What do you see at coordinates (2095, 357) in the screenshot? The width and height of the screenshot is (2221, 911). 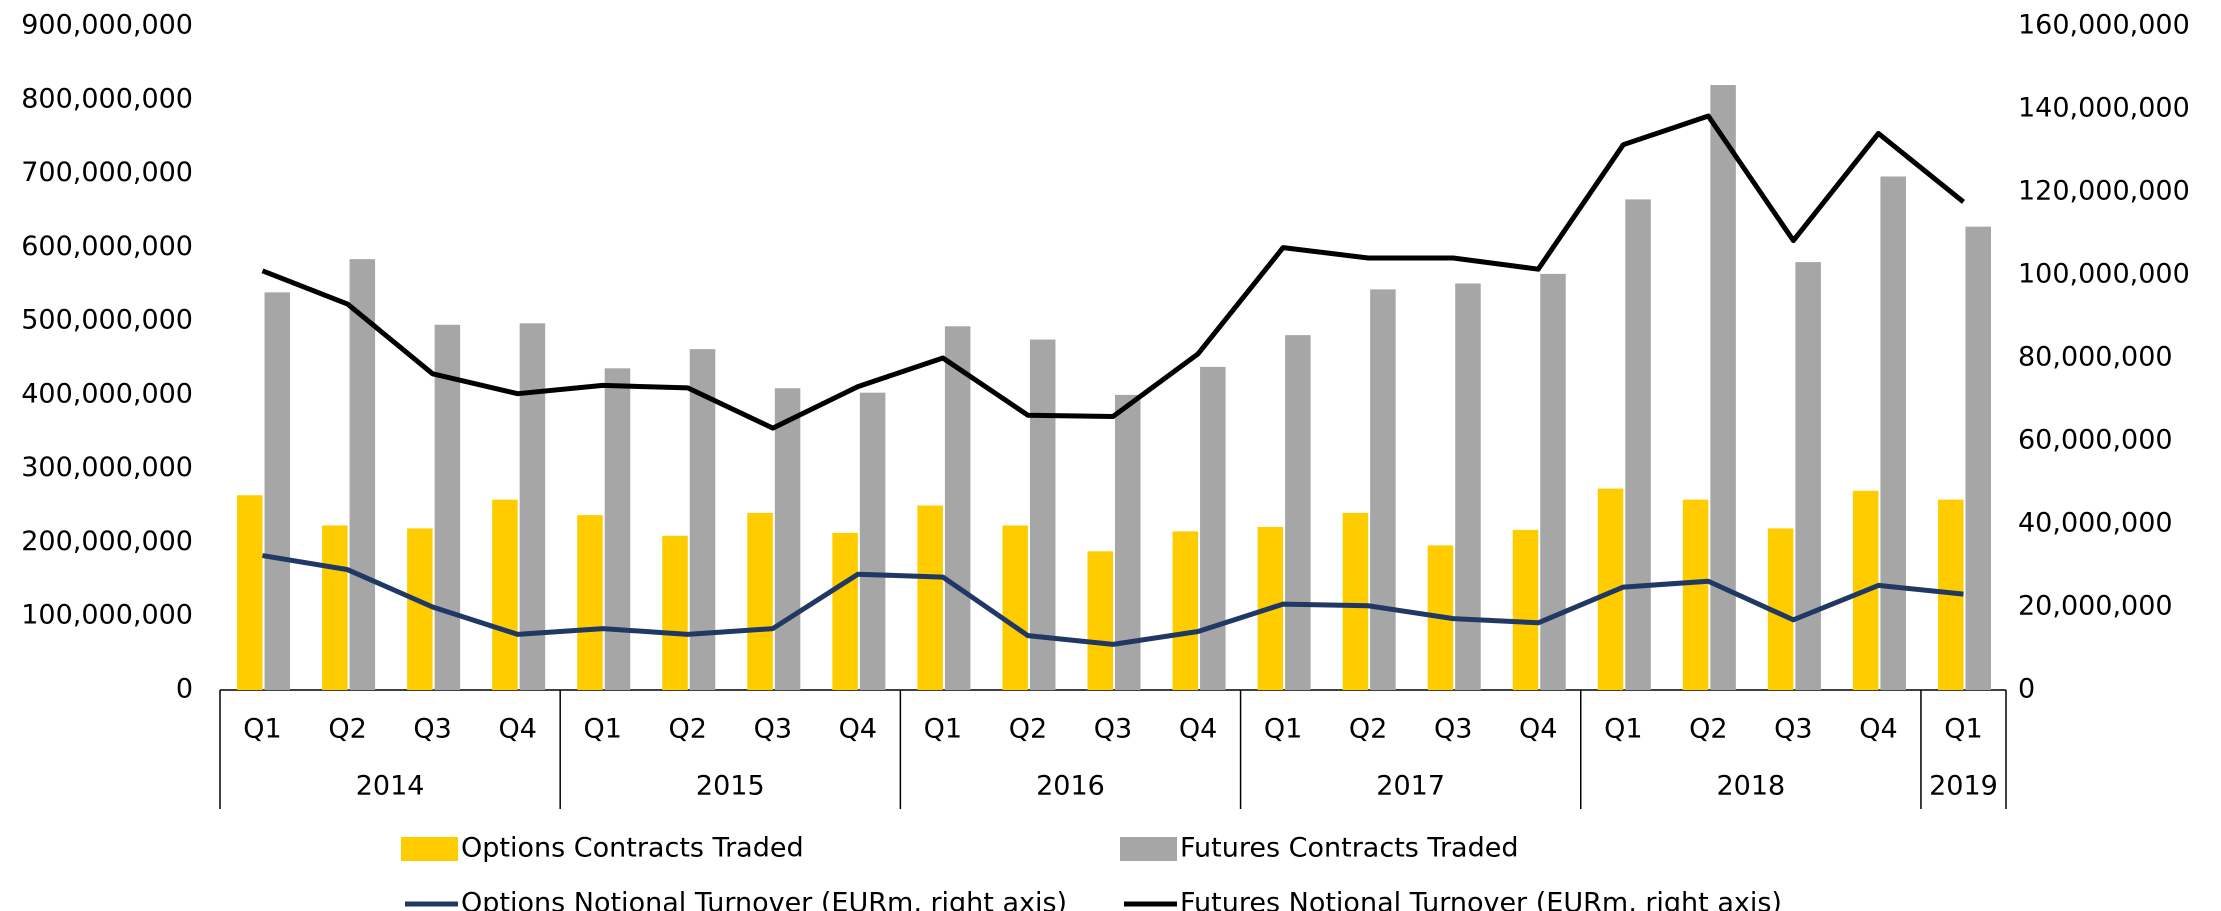 I see `y2ticks-label: 80,000,000` at bounding box center [2095, 357].